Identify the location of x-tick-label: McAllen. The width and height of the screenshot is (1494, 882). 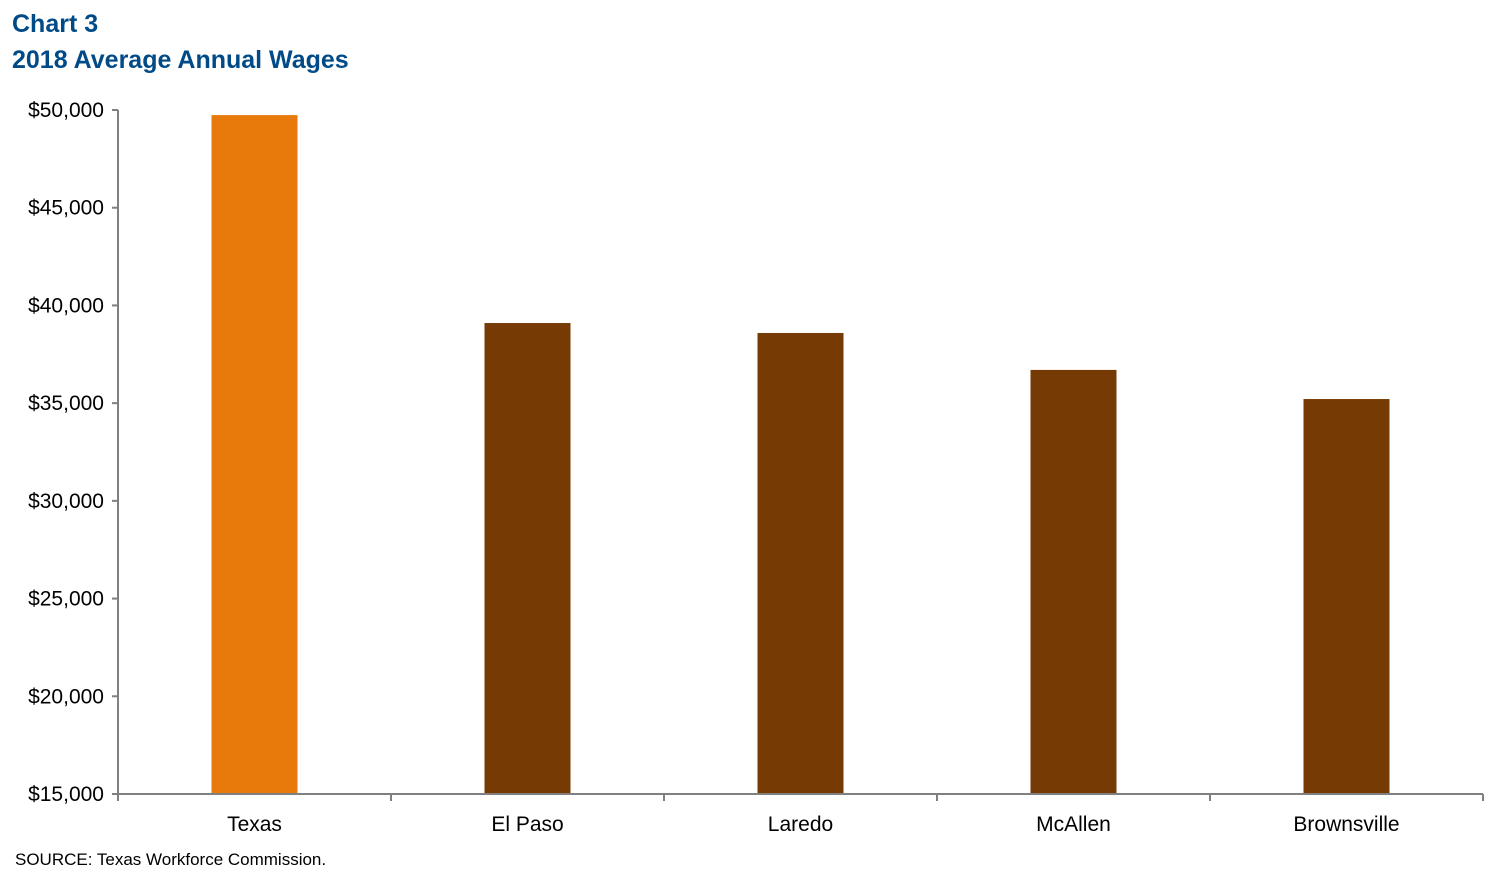
(1073, 824).